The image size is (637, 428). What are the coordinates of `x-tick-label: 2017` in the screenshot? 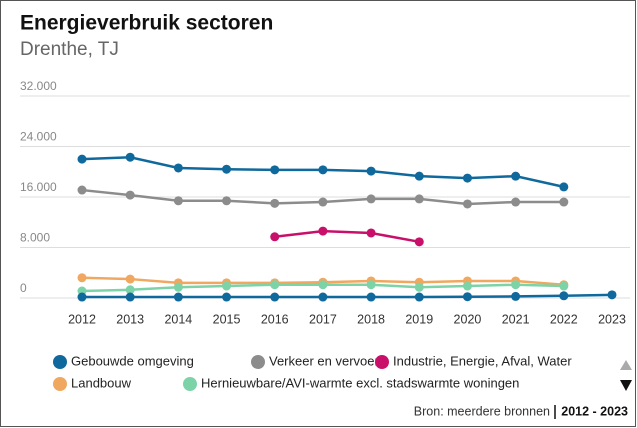 It's located at (323, 319).